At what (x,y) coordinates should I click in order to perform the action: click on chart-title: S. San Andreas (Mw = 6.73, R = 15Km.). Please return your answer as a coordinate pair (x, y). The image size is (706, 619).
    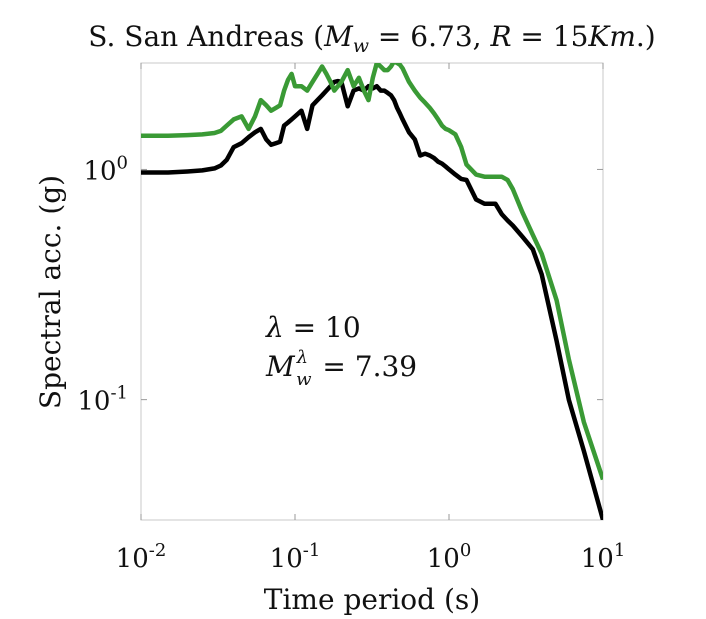
    Looking at the image, I should click on (371, 38).